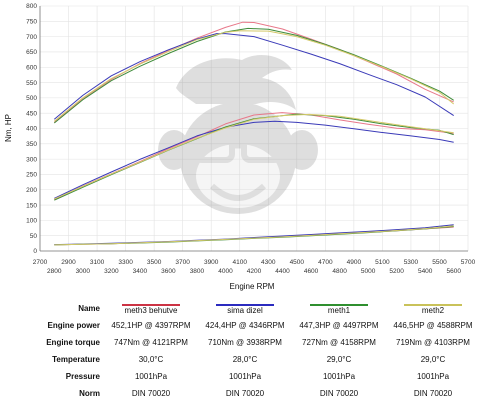 This screenshot has width=480, height=413. Describe the element at coordinates (151, 393) in the screenshot. I see `cell-norm-1: DIN 70020` at that location.